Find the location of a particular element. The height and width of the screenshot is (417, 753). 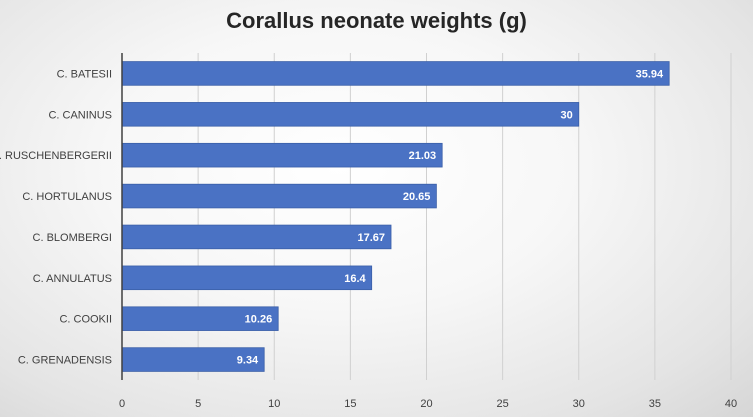

x-tick-label: 5 is located at coordinates (198, 404).